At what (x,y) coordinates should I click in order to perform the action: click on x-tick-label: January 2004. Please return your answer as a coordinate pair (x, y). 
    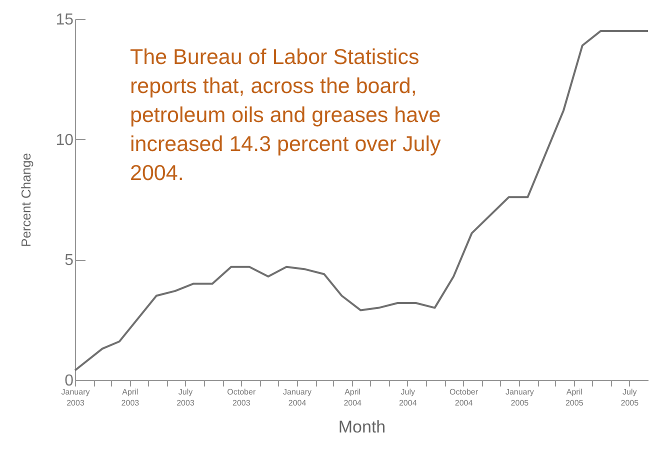
    Looking at the image, I should click on (297, 398).